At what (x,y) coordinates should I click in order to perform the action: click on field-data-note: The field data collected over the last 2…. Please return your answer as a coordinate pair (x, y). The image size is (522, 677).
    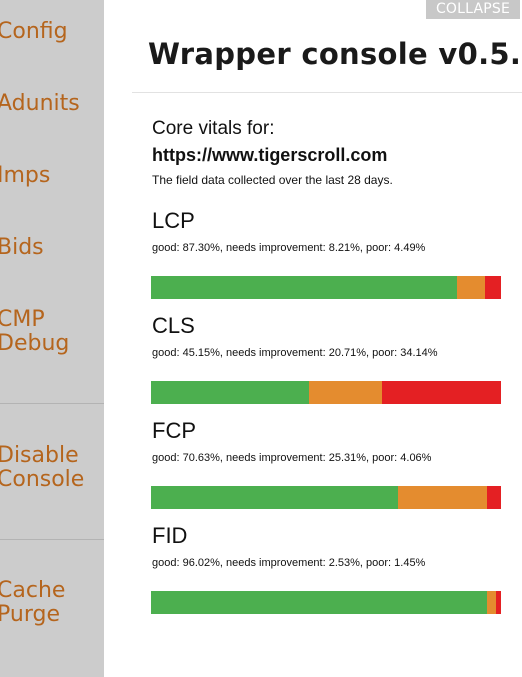
    Looking at the image, I should click on (272, 180).